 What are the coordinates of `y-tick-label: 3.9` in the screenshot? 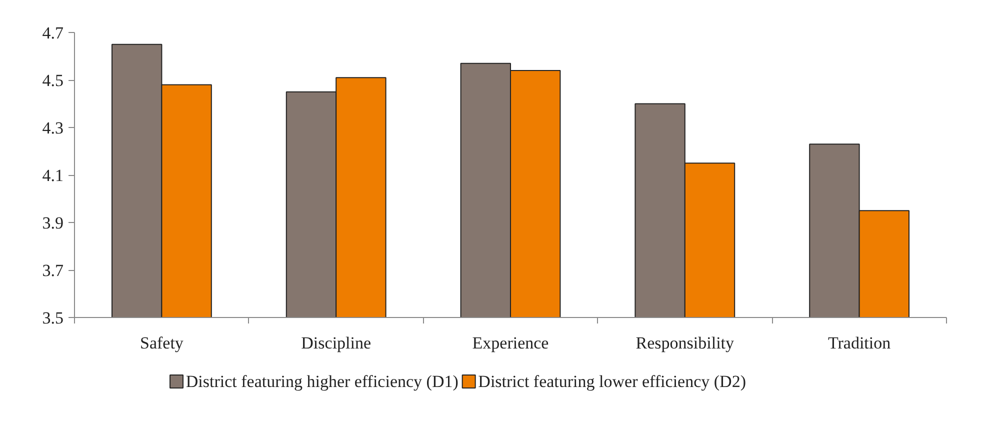 It's located at (53, 223).